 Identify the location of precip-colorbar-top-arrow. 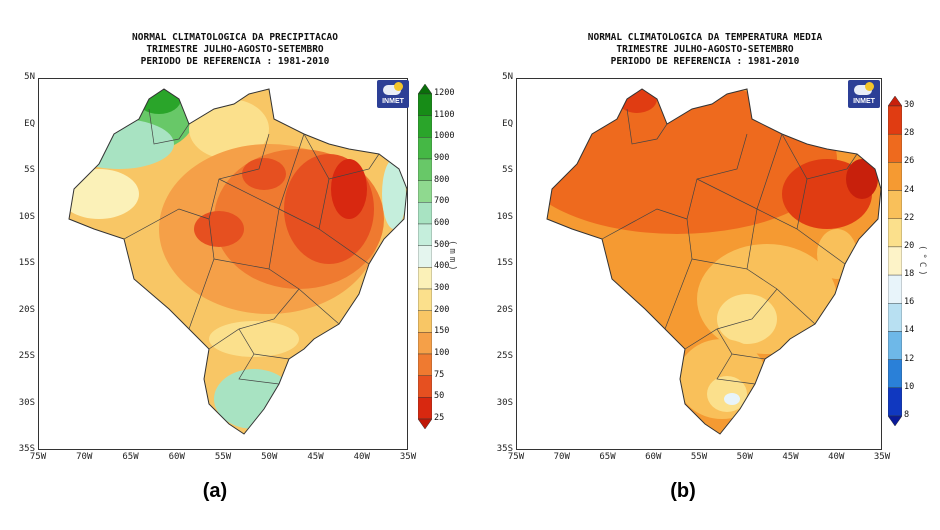
(425, 89).